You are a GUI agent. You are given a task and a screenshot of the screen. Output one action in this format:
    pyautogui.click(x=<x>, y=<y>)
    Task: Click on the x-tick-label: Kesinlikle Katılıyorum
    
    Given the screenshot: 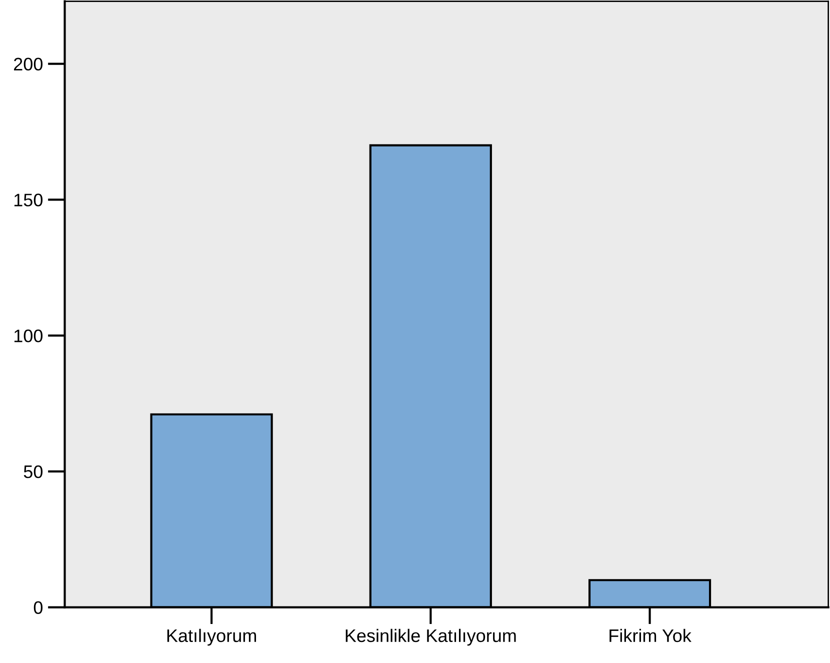 What is the action you would take?
    pyautogui.click(x=431, y=637)
    